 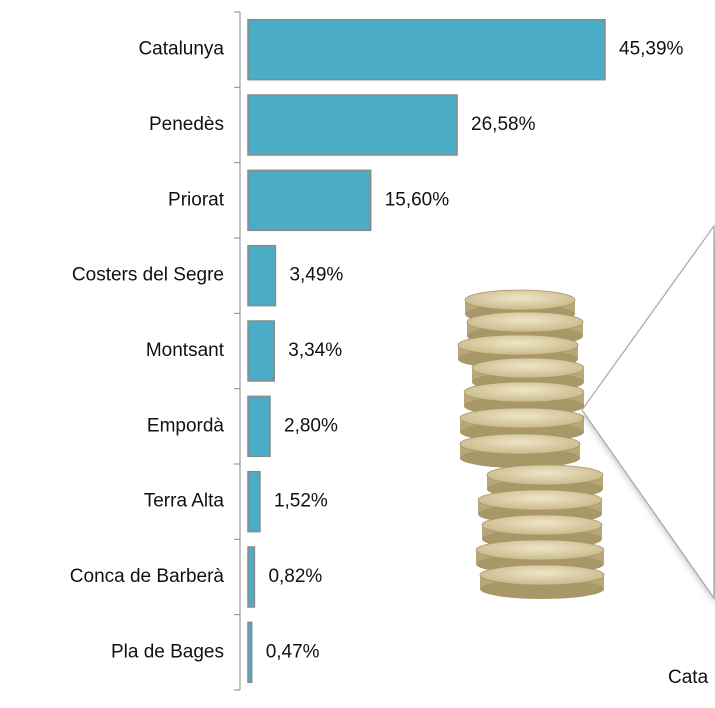 What do you see at coordinates (148, 275) in the screenshot?
I see `category-label: Costers del Segre` at bounding box center [148, 275].